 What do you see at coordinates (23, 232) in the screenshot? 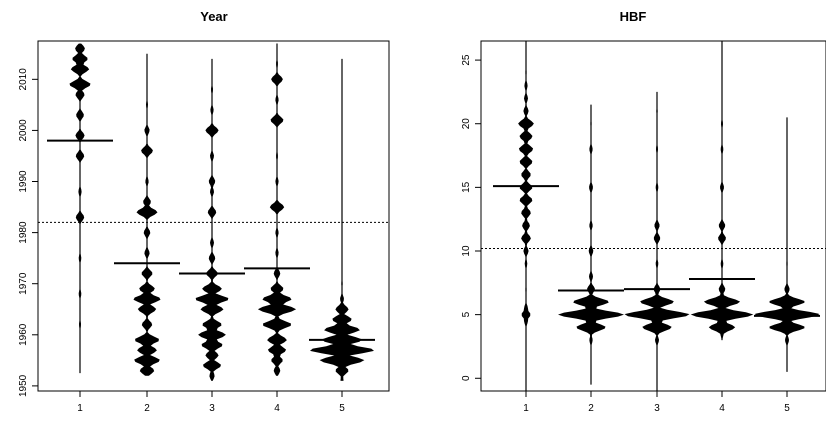
I see `y-tick-label: 1980` at bounding box center [23, 232].